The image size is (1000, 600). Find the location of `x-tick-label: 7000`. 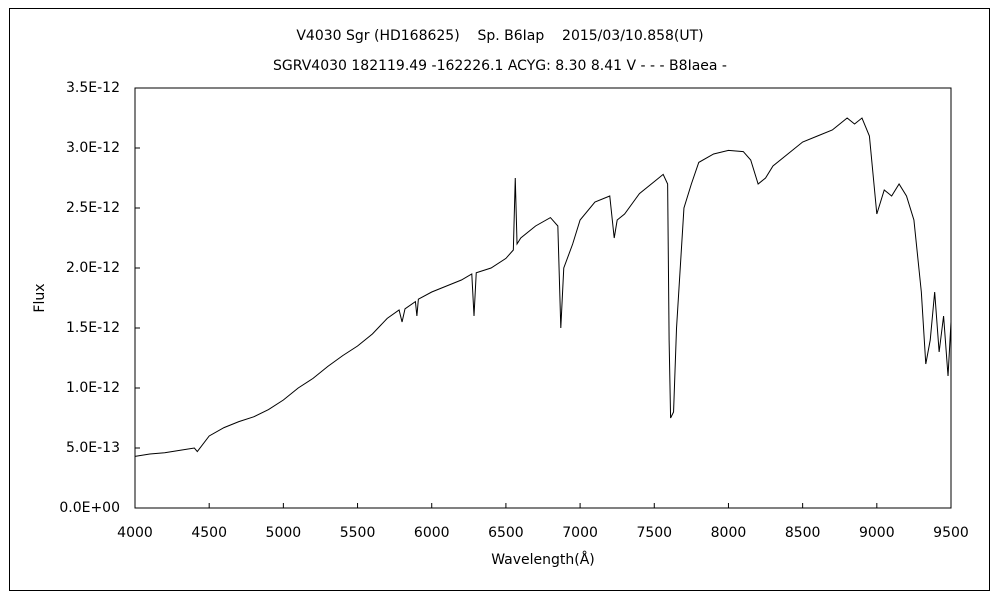

x-tick-label: 7000 is located at coordinates (580, 533).